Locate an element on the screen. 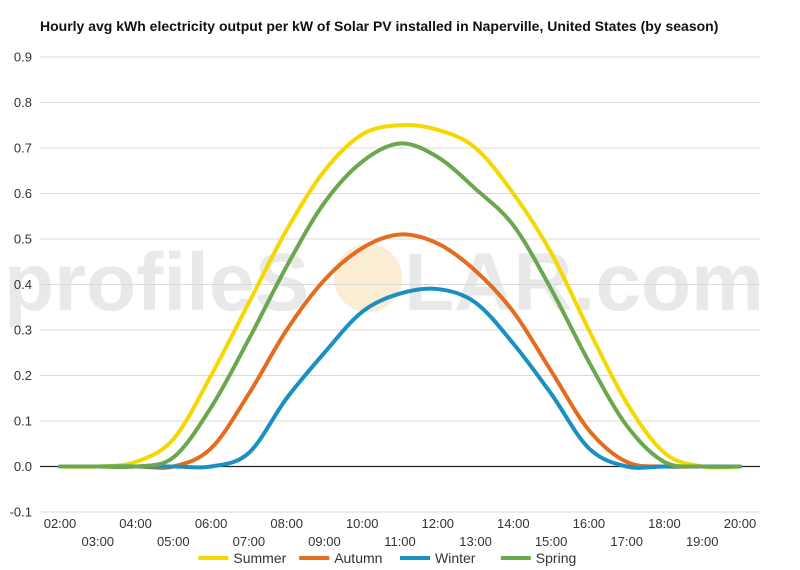 The image size is (800, 570). y-tick-label: 0.7 is located at coordinates (23, 148).